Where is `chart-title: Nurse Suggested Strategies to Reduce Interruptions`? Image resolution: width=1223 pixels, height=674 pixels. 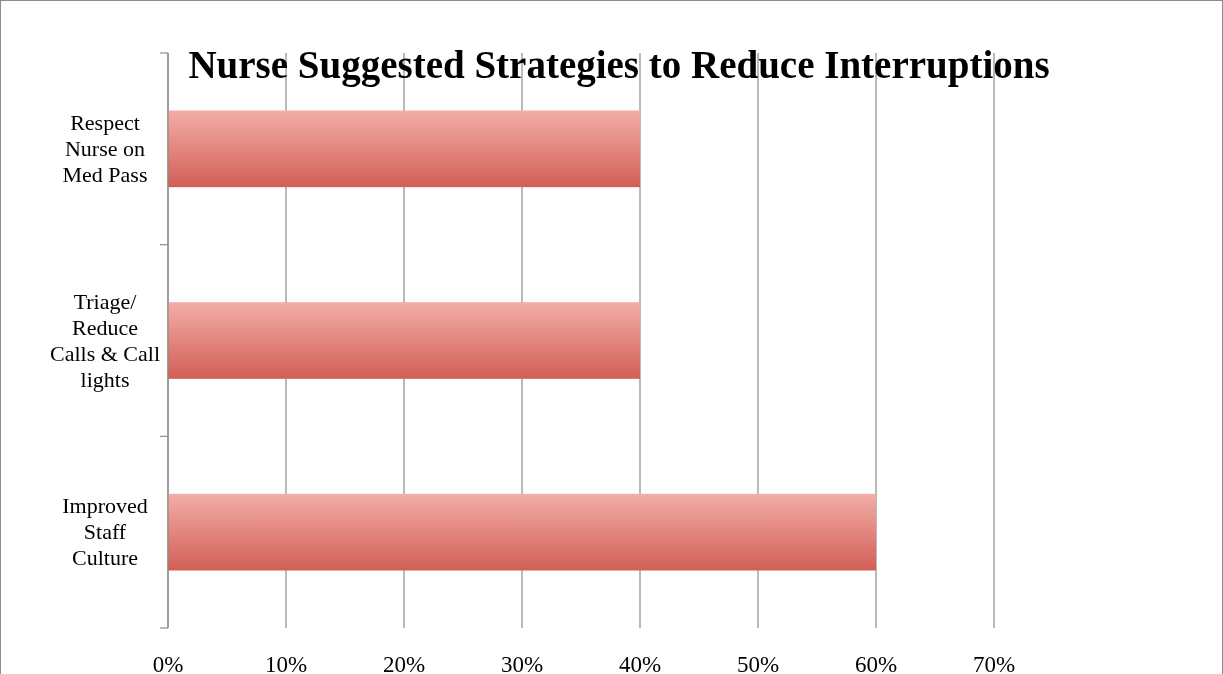
chart-title: Nurse Suggested Strategies to Reduce Interruptions is located at coordinates (619, 65).